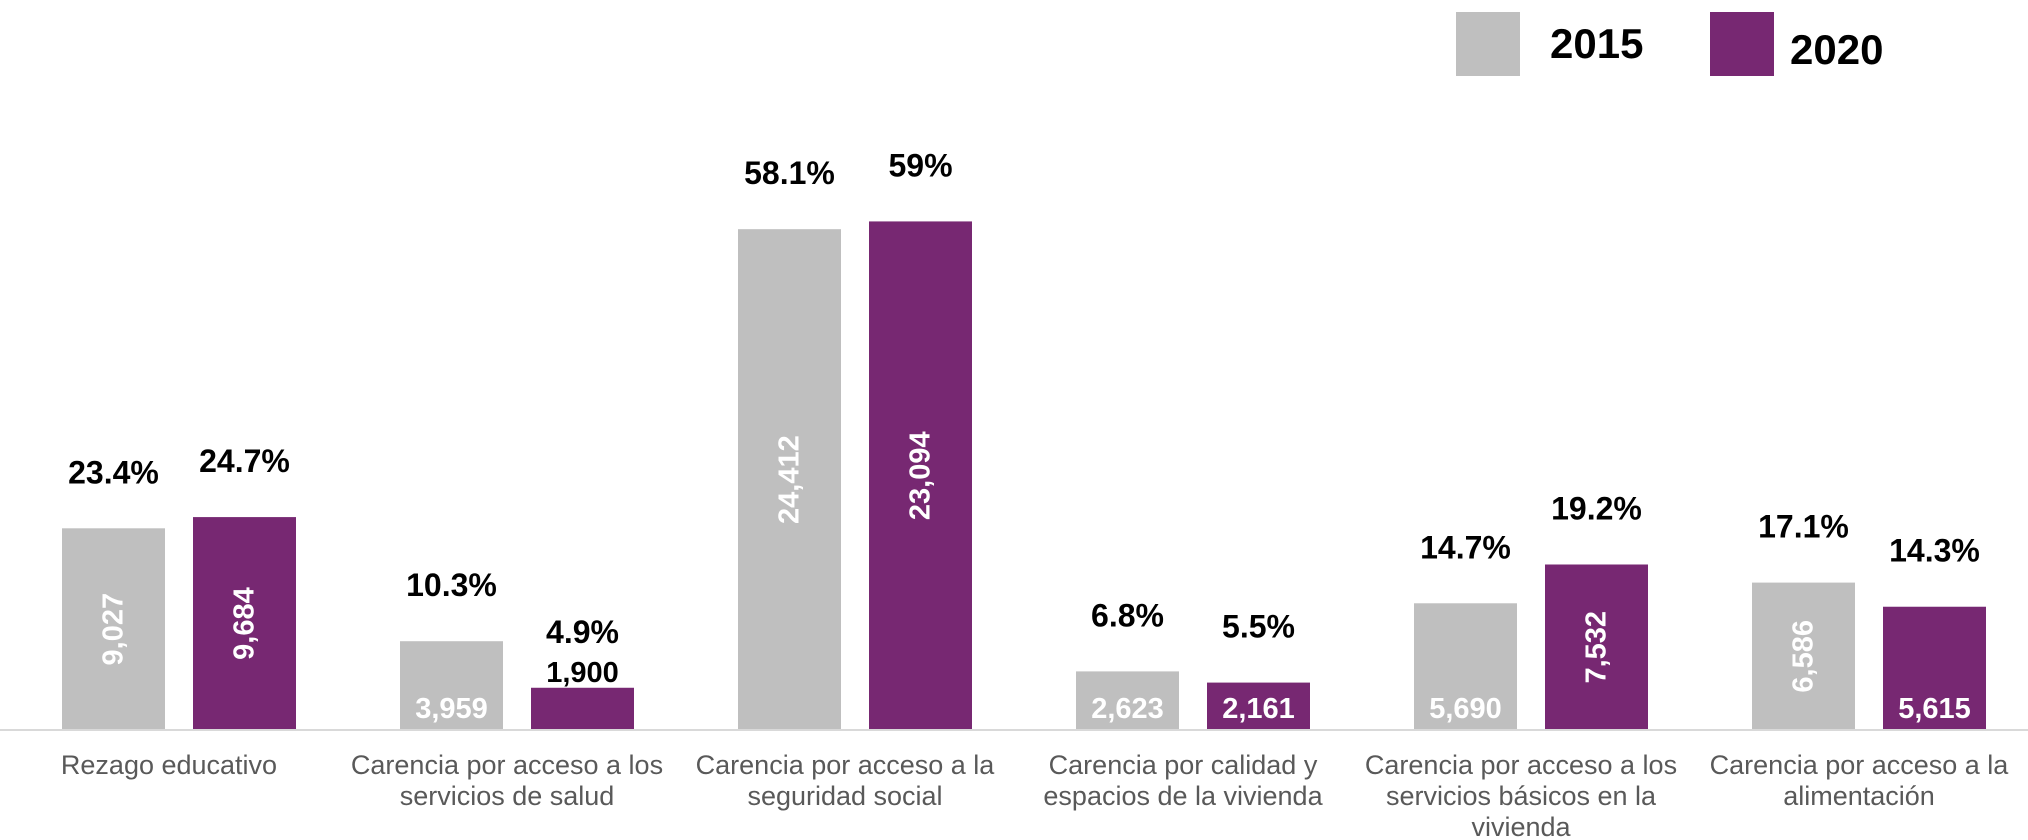  Describe the element at coordinates (582, 673) in the screenshot. I see `count-label-2020-1: 1,900` at that location.